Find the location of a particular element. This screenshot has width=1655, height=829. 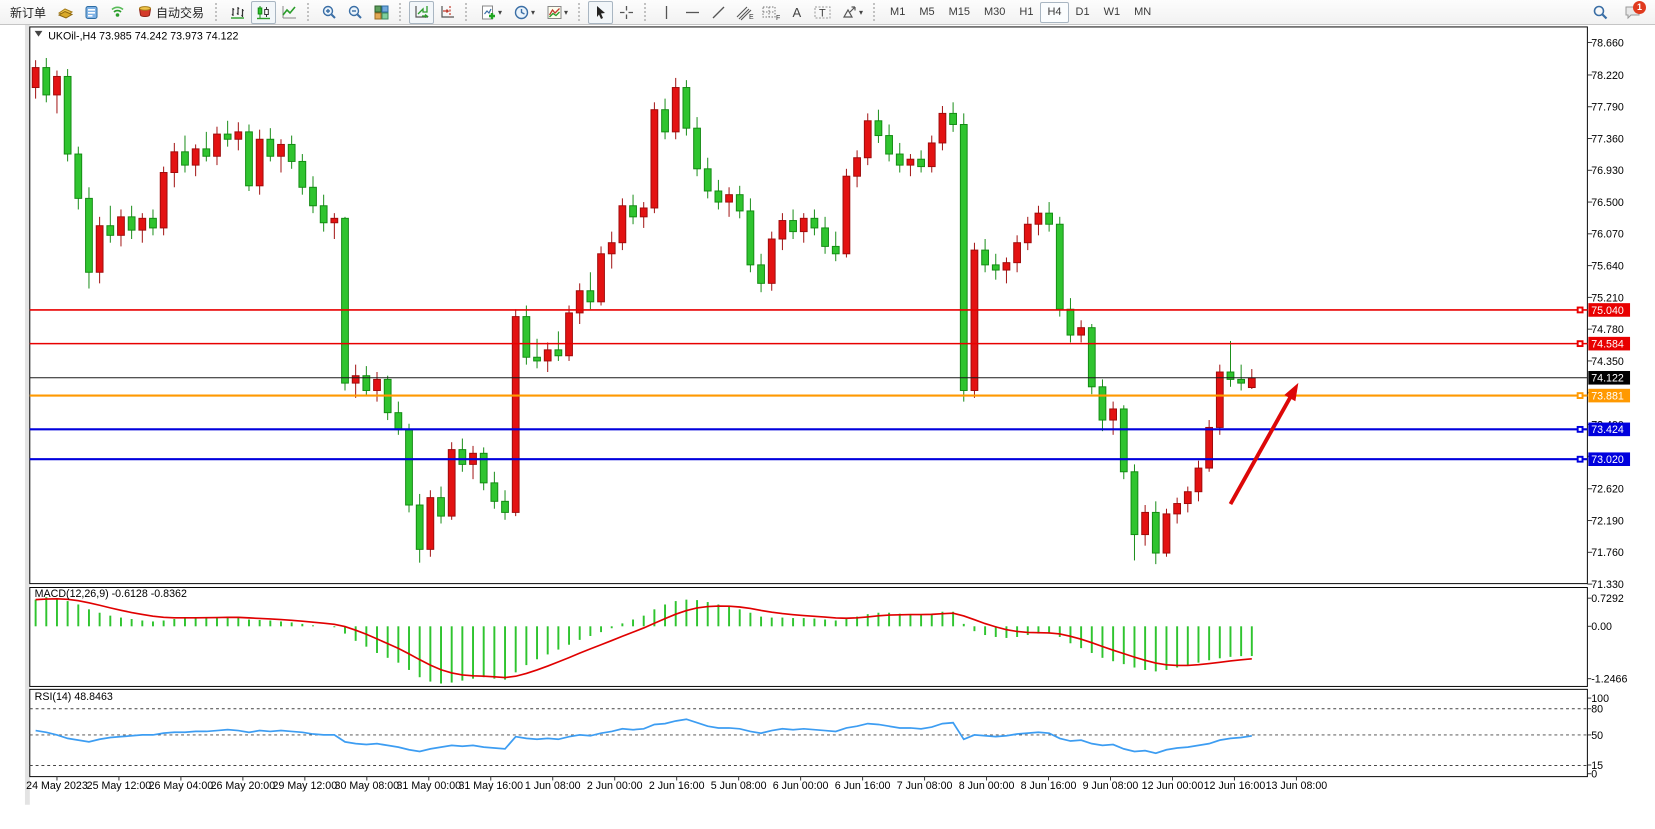

crosshair-icon is located at coordinates (626, 12).